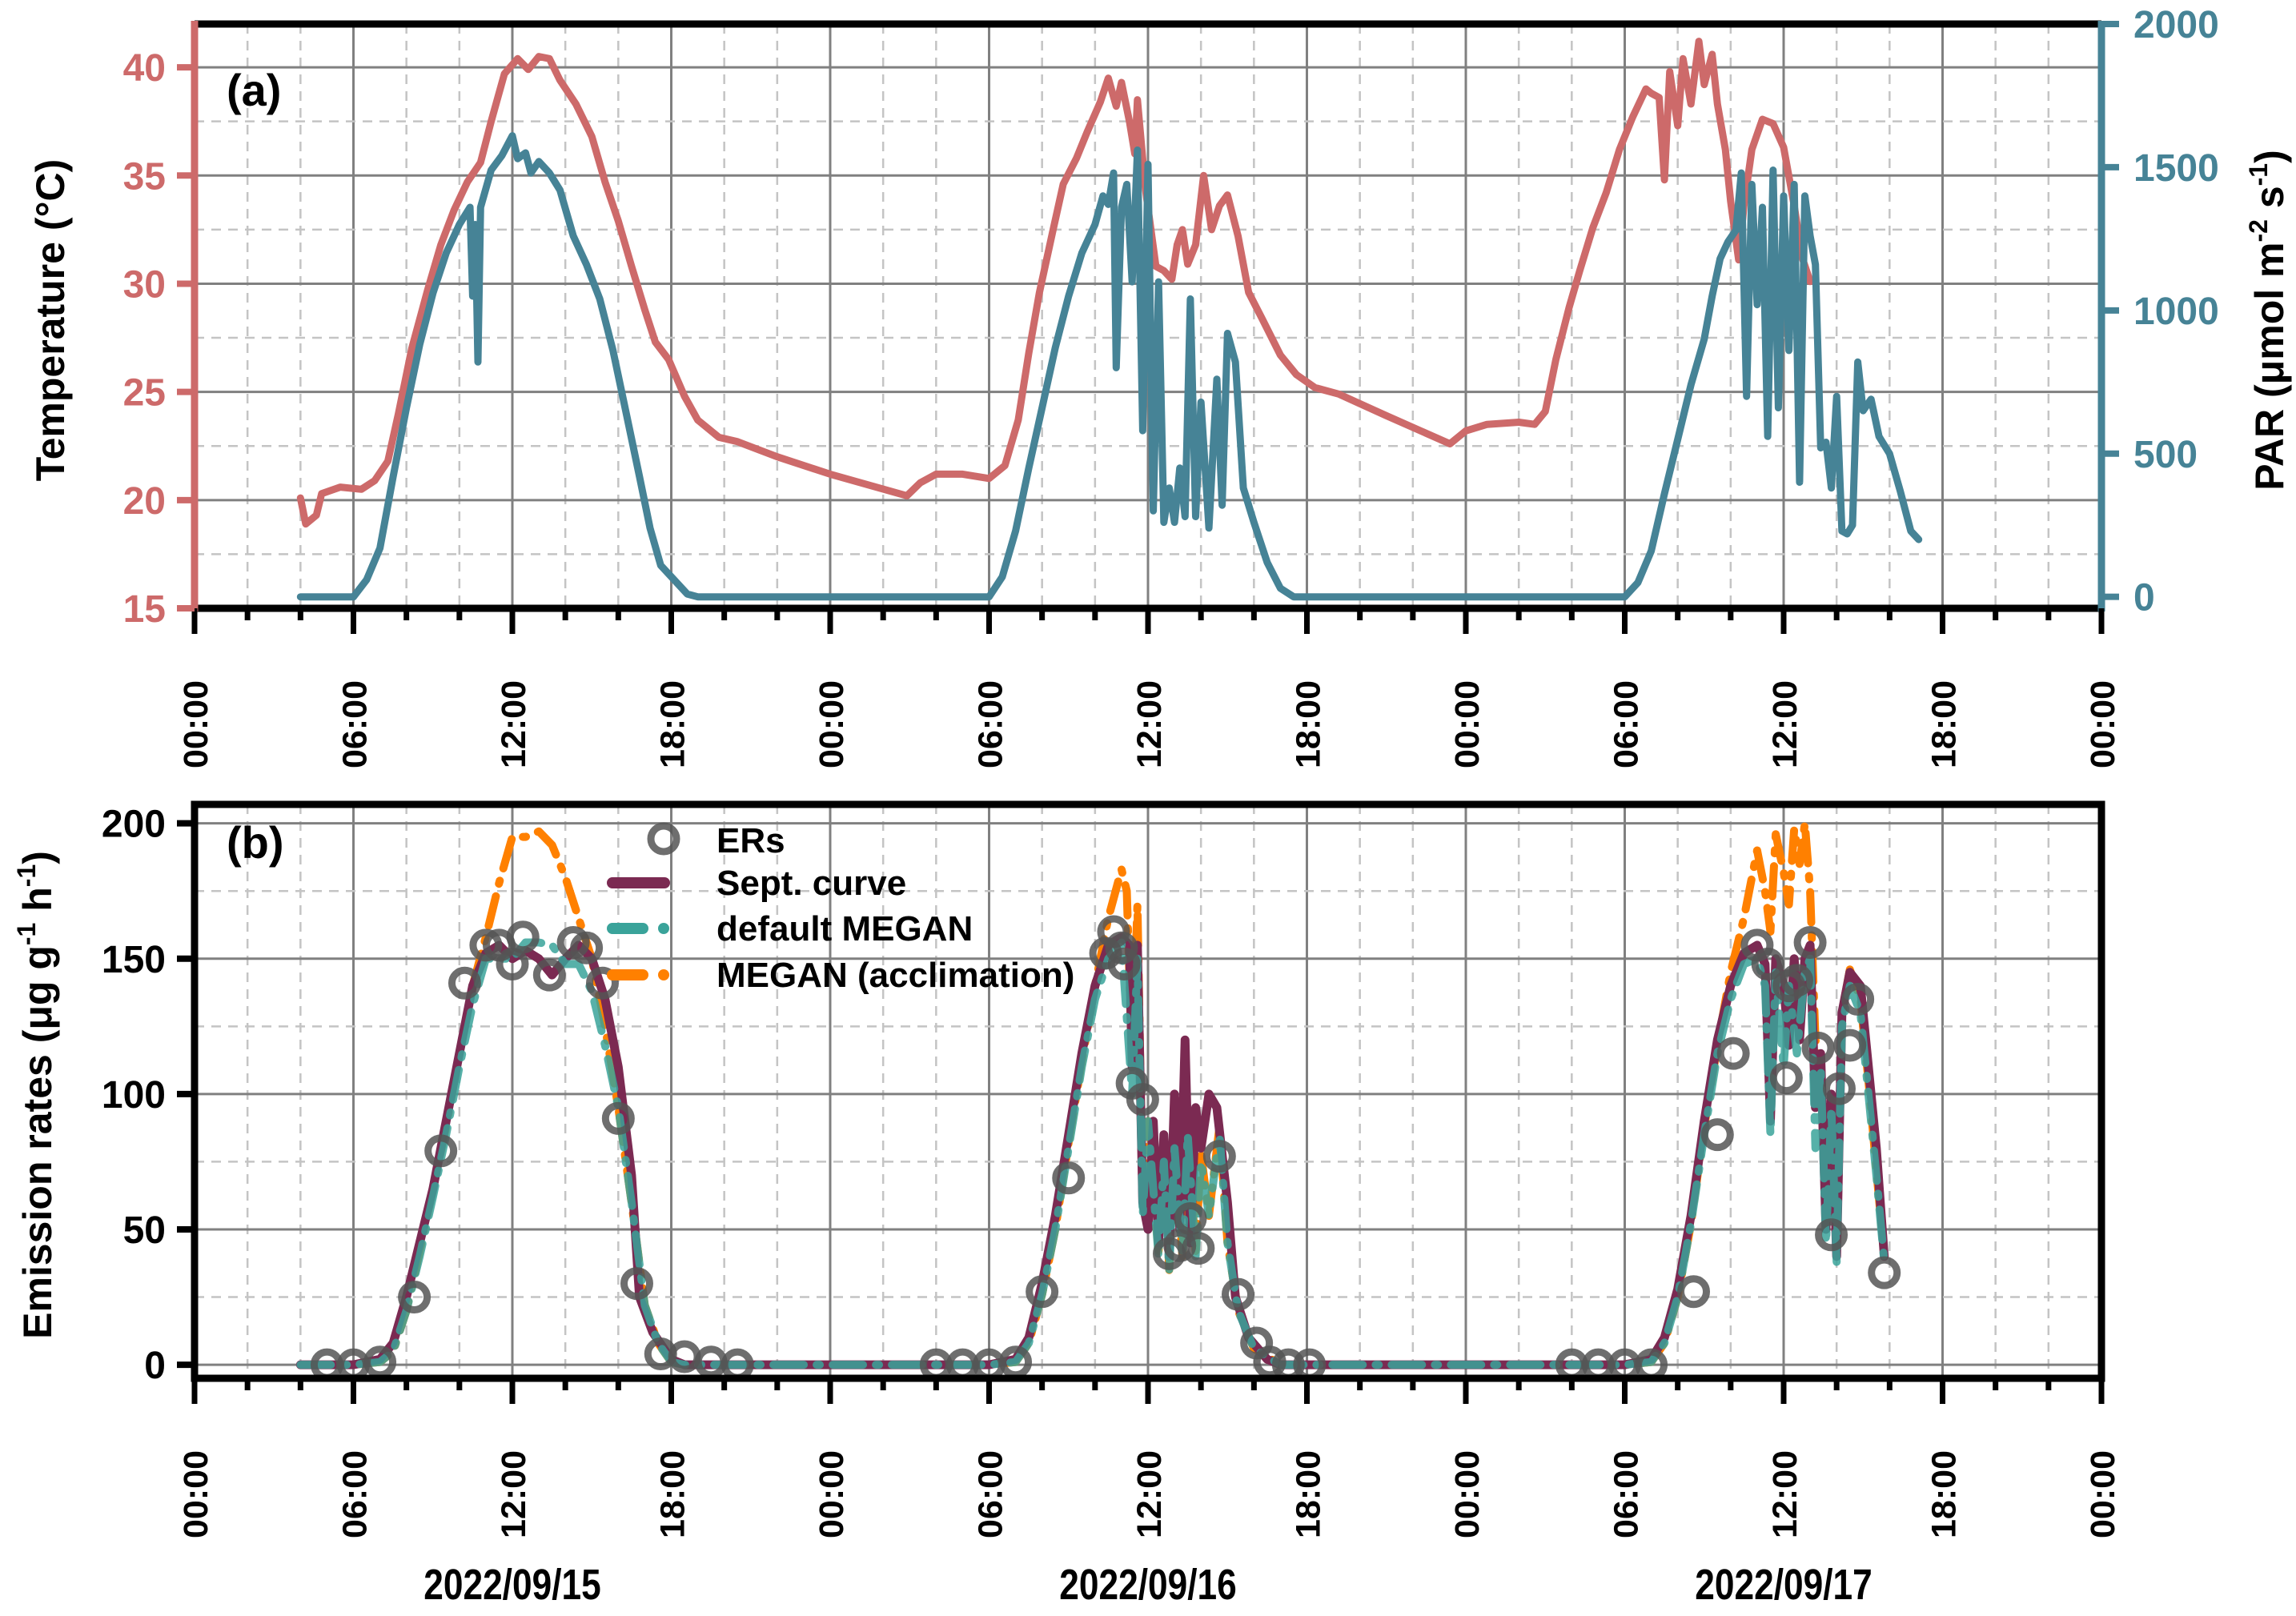 Image resolution: width=2296 pixels, height=1616 pixels. What do you see at coordinates (895, 976) in the screenshot?
I see `legend-megan-acclimation-label: MEGAN (acclimation)` at bounding box center [895, 976].